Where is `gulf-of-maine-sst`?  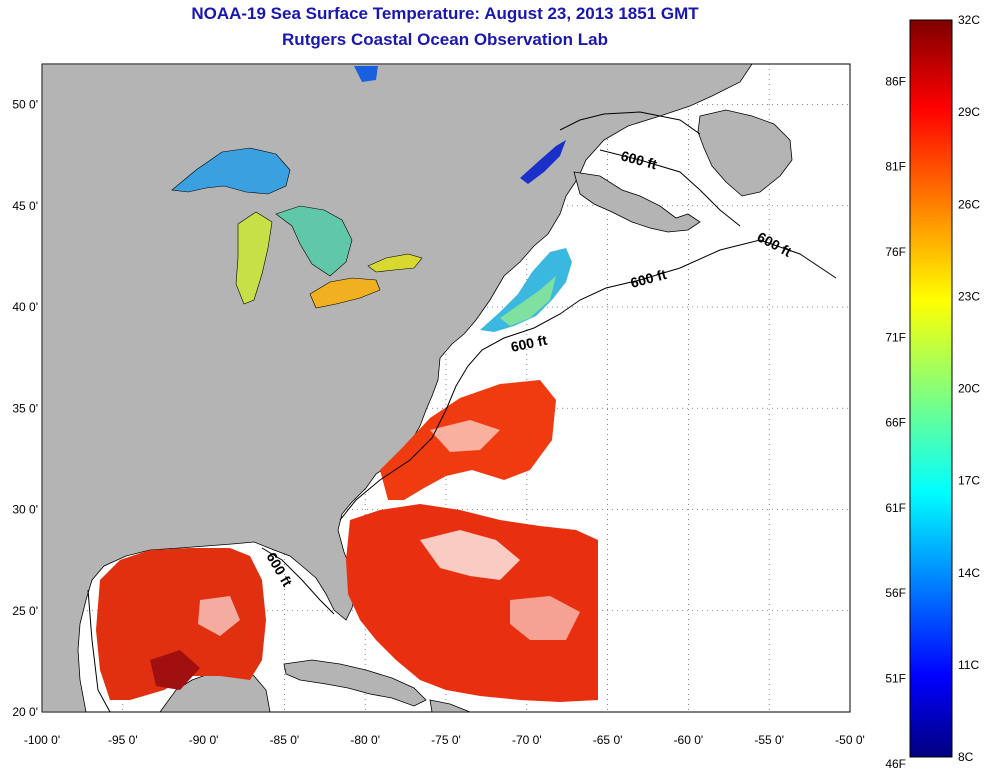 gulf-of-maine-sst is located at coordinates (463, 199).